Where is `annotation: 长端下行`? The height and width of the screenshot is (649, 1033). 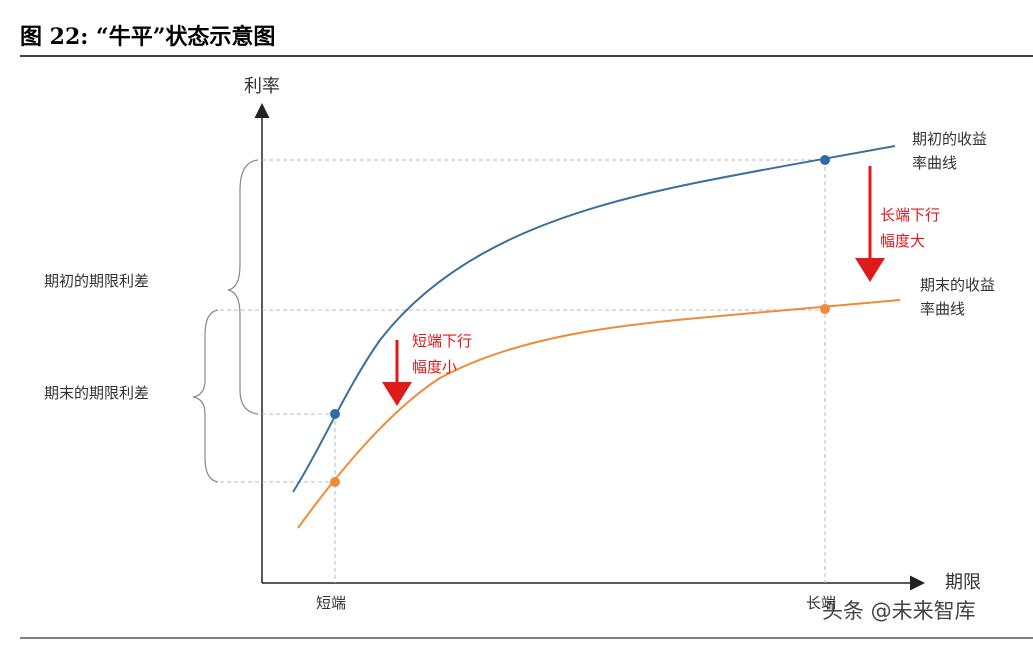 annotation: 长端下行 is located at coordinates (910, 215).